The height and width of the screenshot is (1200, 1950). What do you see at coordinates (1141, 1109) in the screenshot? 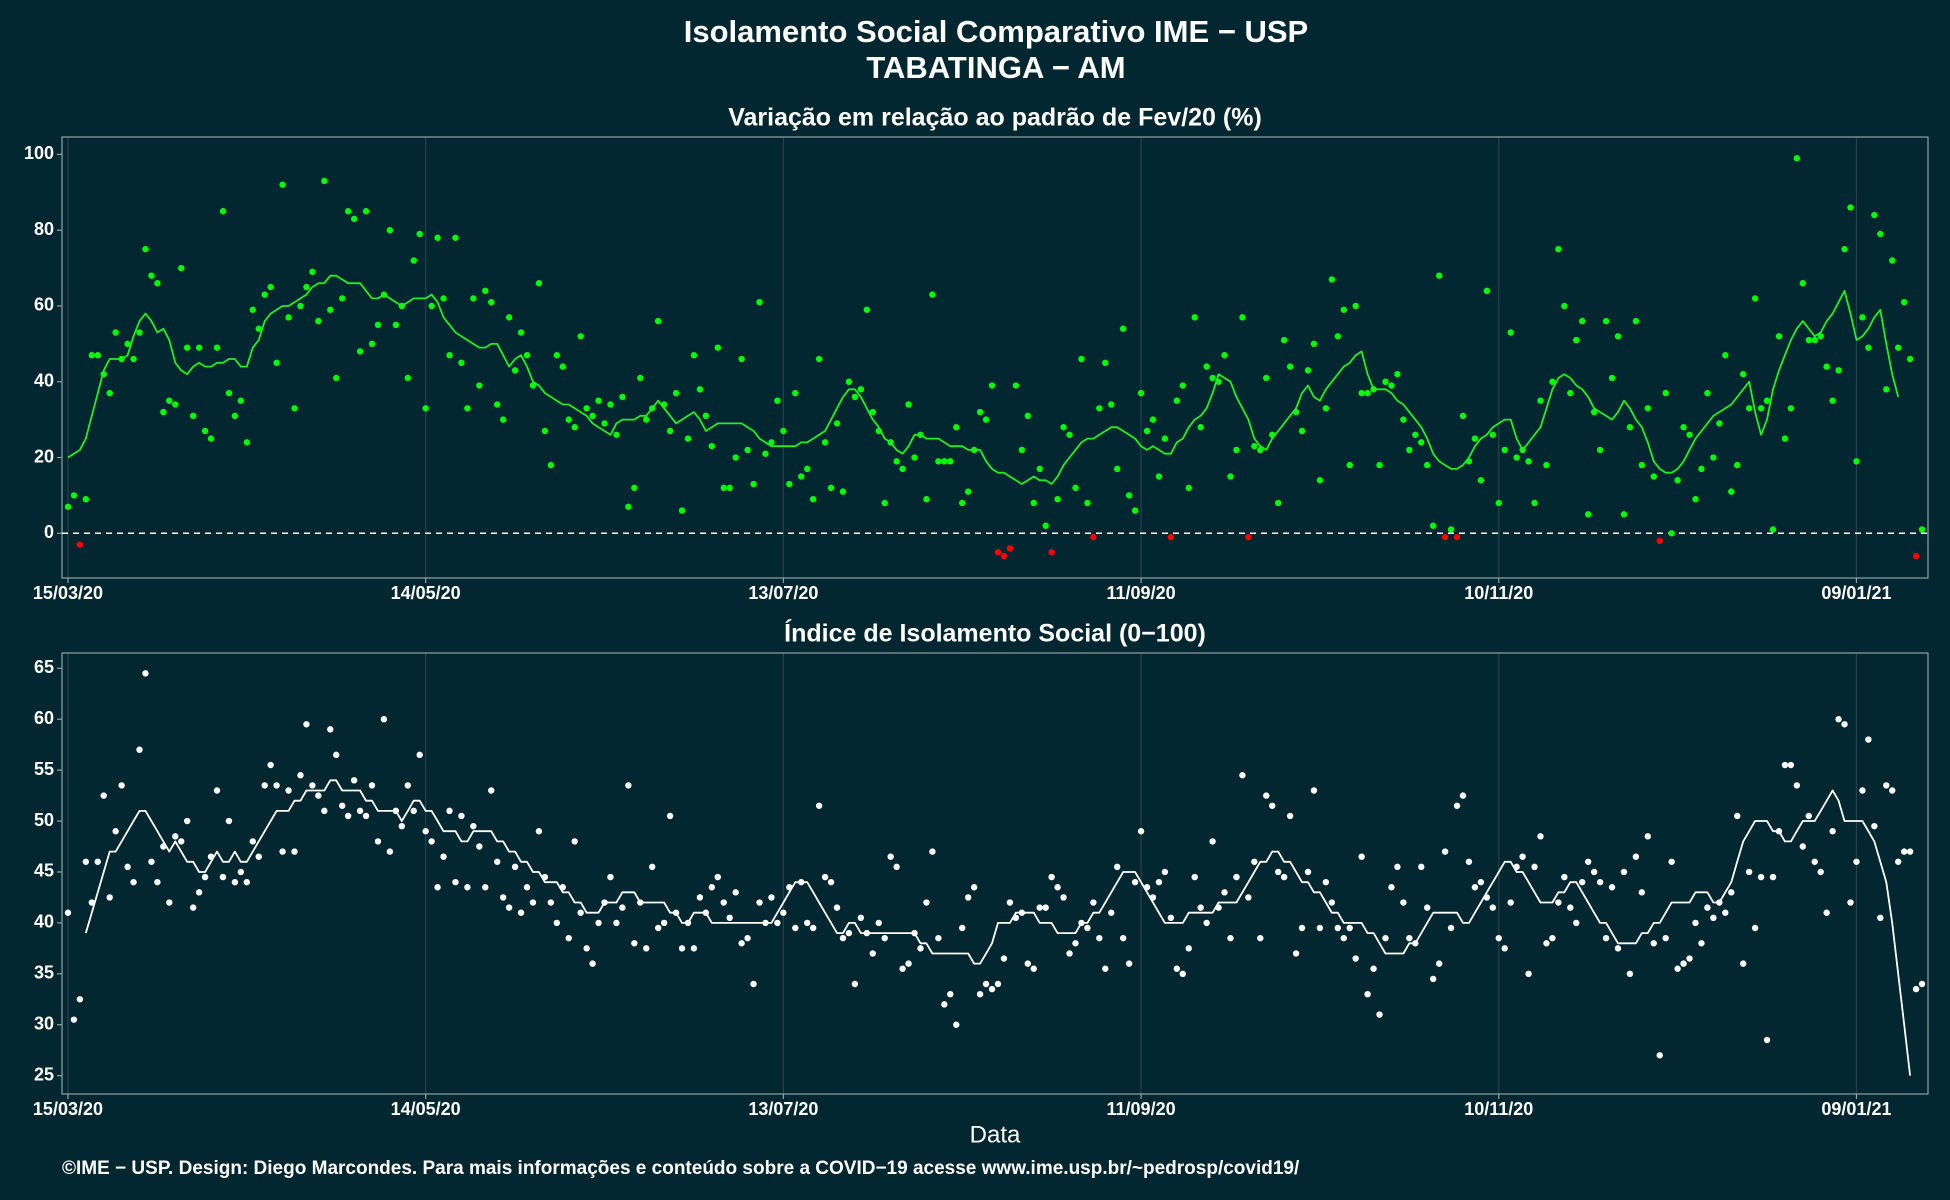
I see `x-tick-label: 11/09/20` at bounding box center [1141, 1109].